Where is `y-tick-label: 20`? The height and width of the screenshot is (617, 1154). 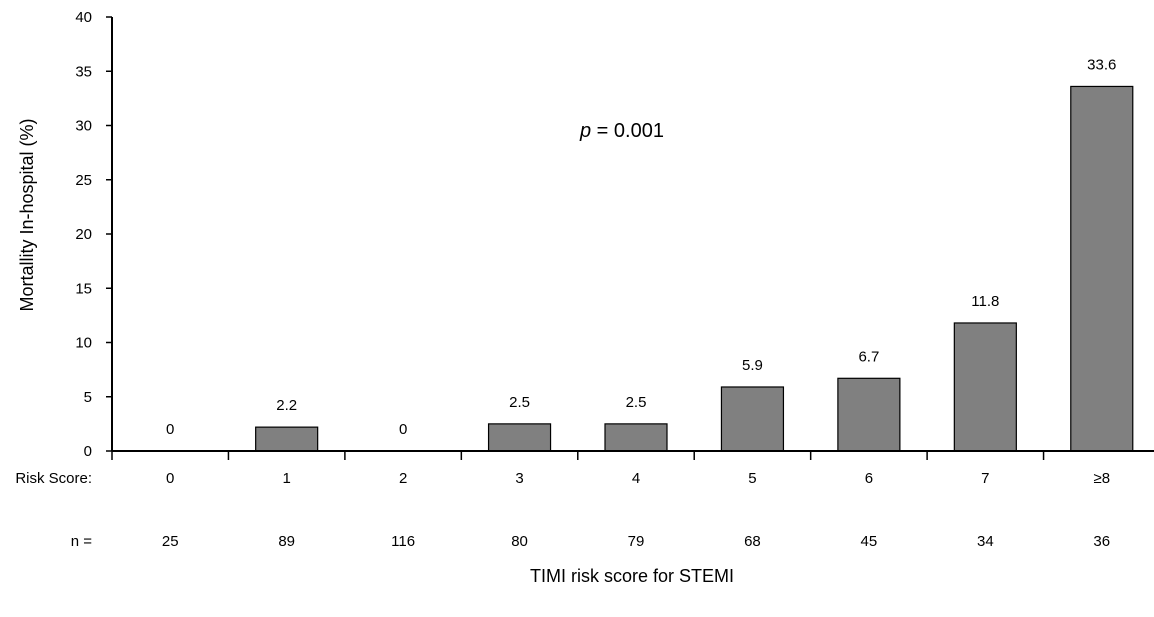 y-tick-label: 20 is located at coordinates (83, 234).